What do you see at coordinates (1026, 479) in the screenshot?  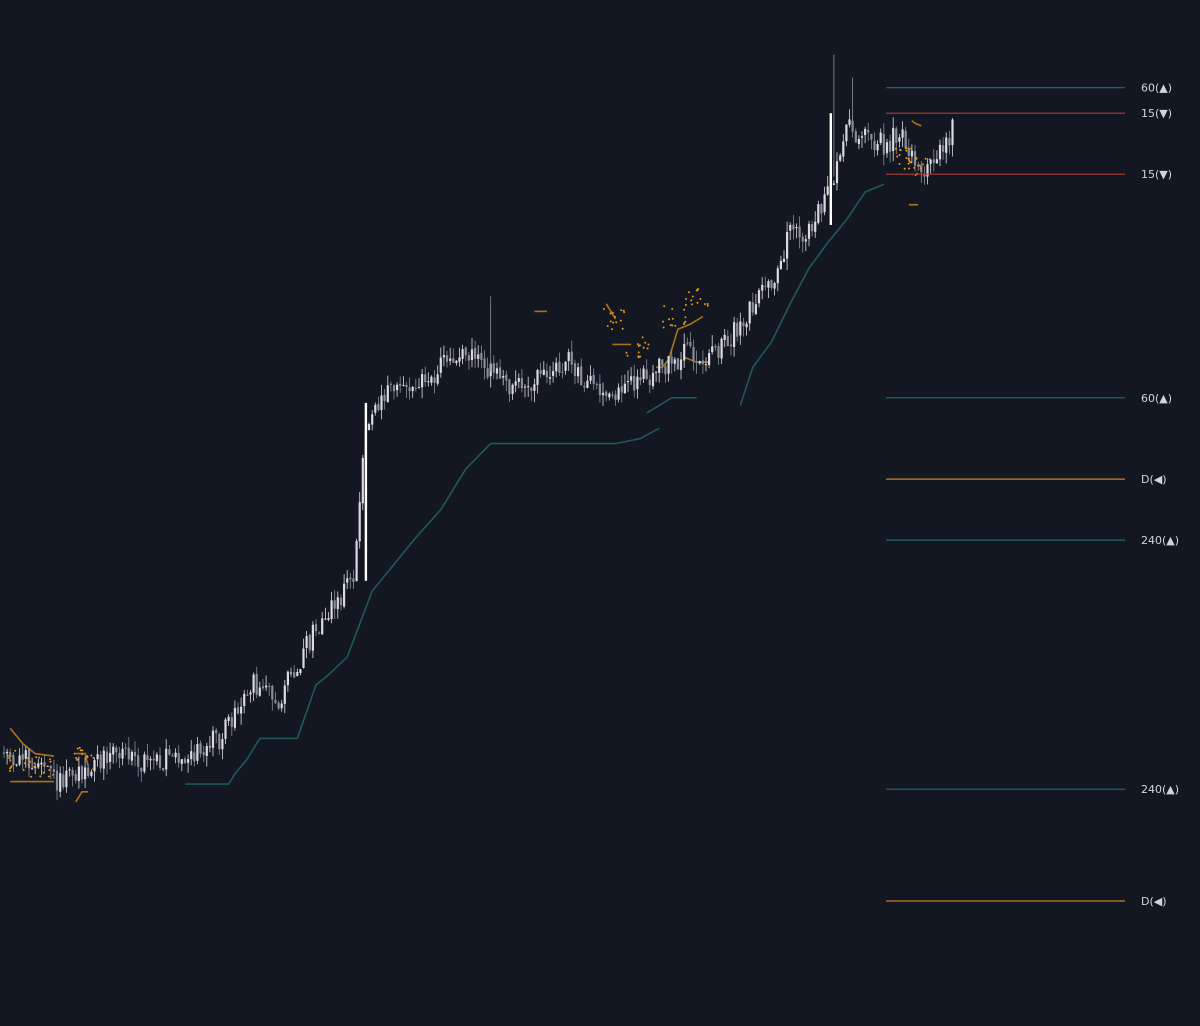 I see `level-5: D(◀)` at bounding box center [1026, 479].